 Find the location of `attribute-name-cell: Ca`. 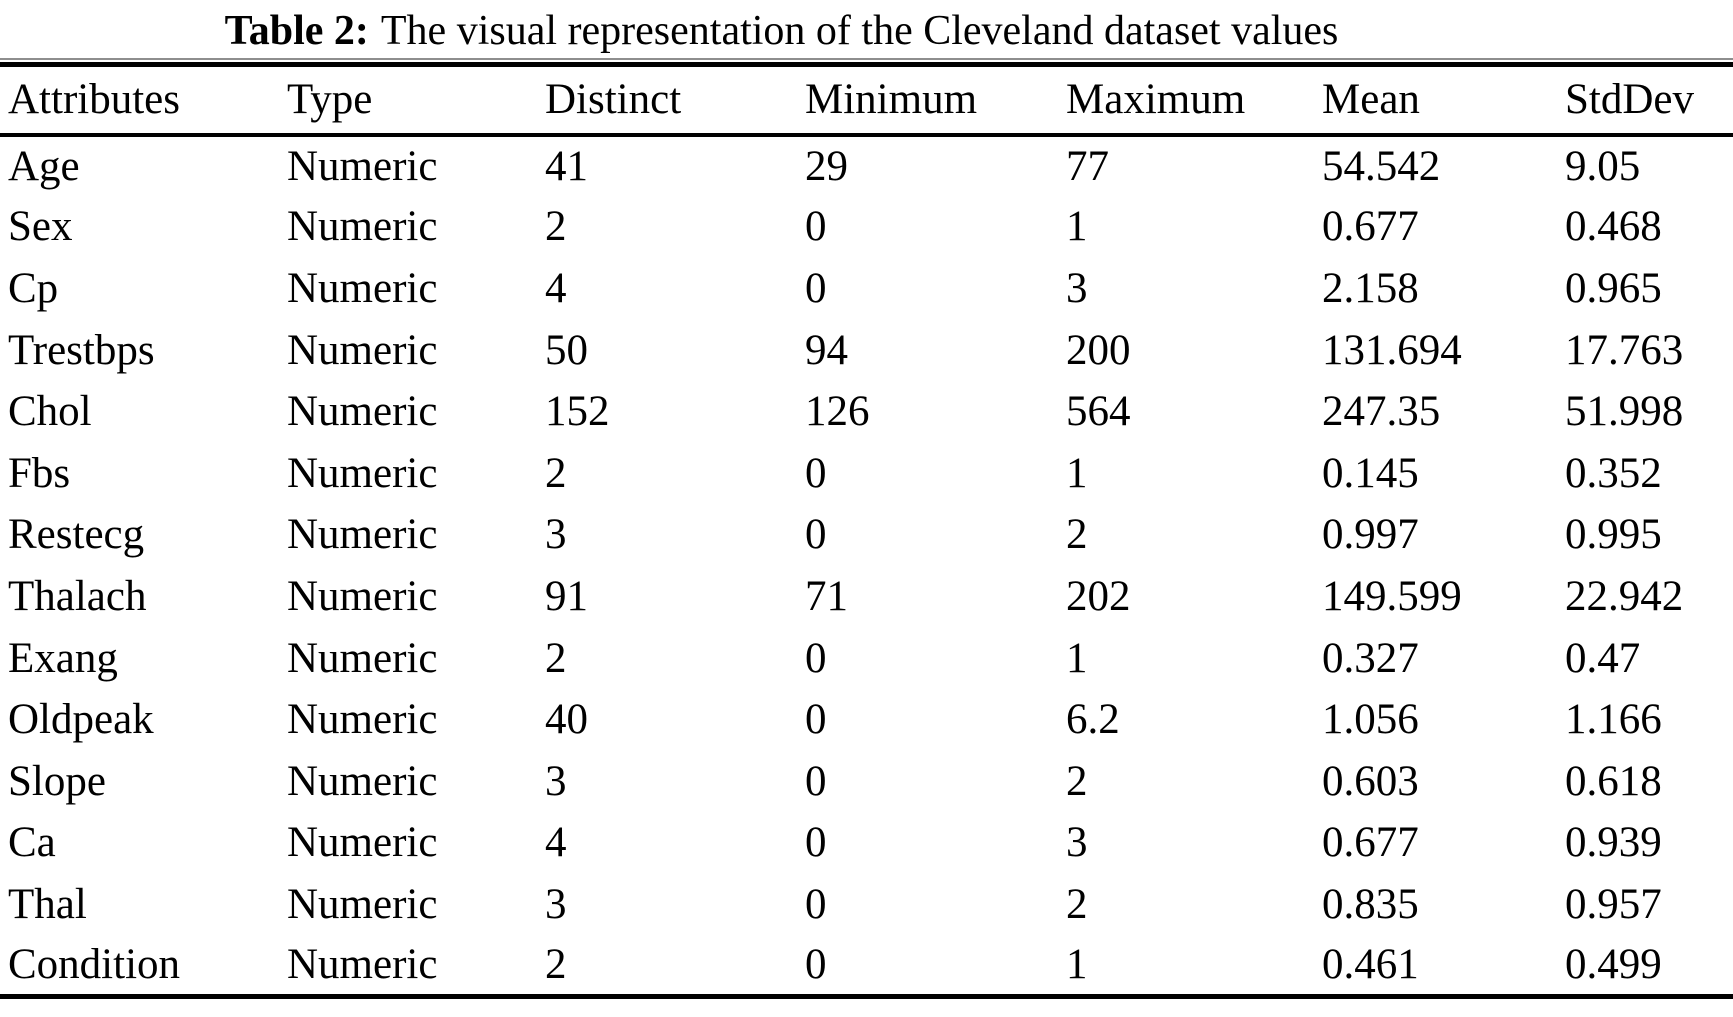

attribute-name-cell: Ca is located at coordinates (32, 843).